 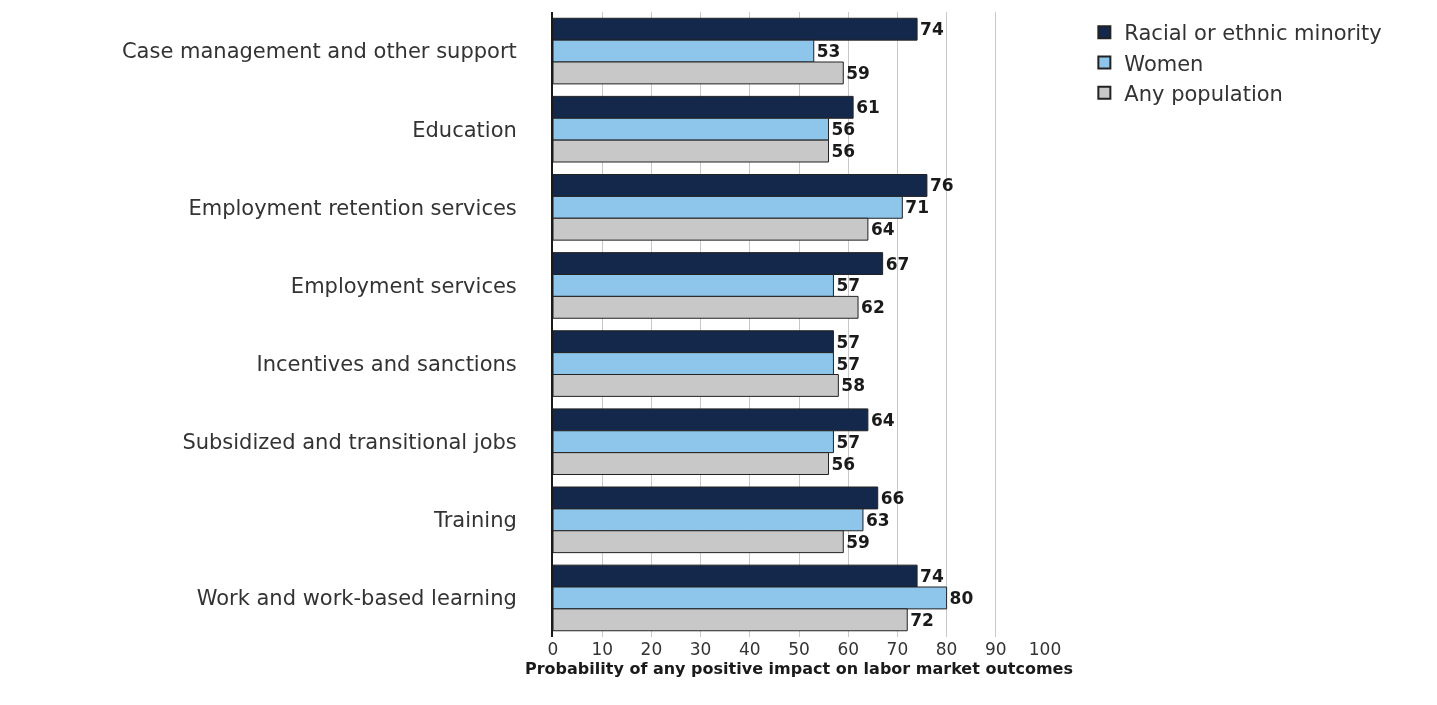 What do you see at coordinates (961, 597) in the screenshot?
I see `data-label: 80` at bounding box center [961, 597].